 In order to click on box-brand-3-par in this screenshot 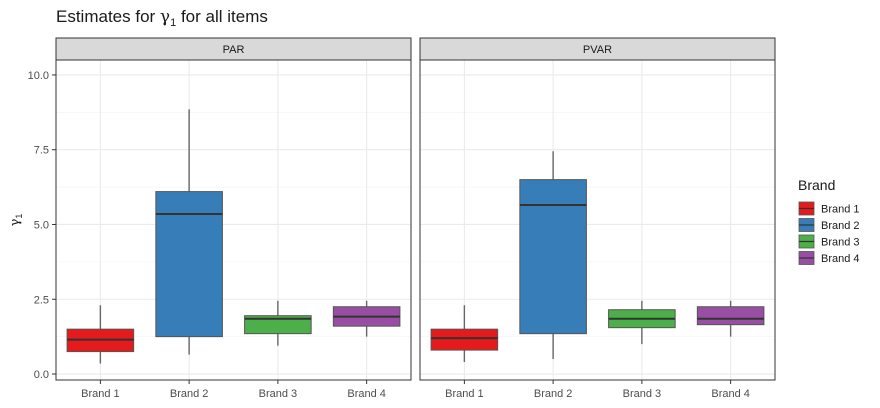, I will do `click(278, 323)`.